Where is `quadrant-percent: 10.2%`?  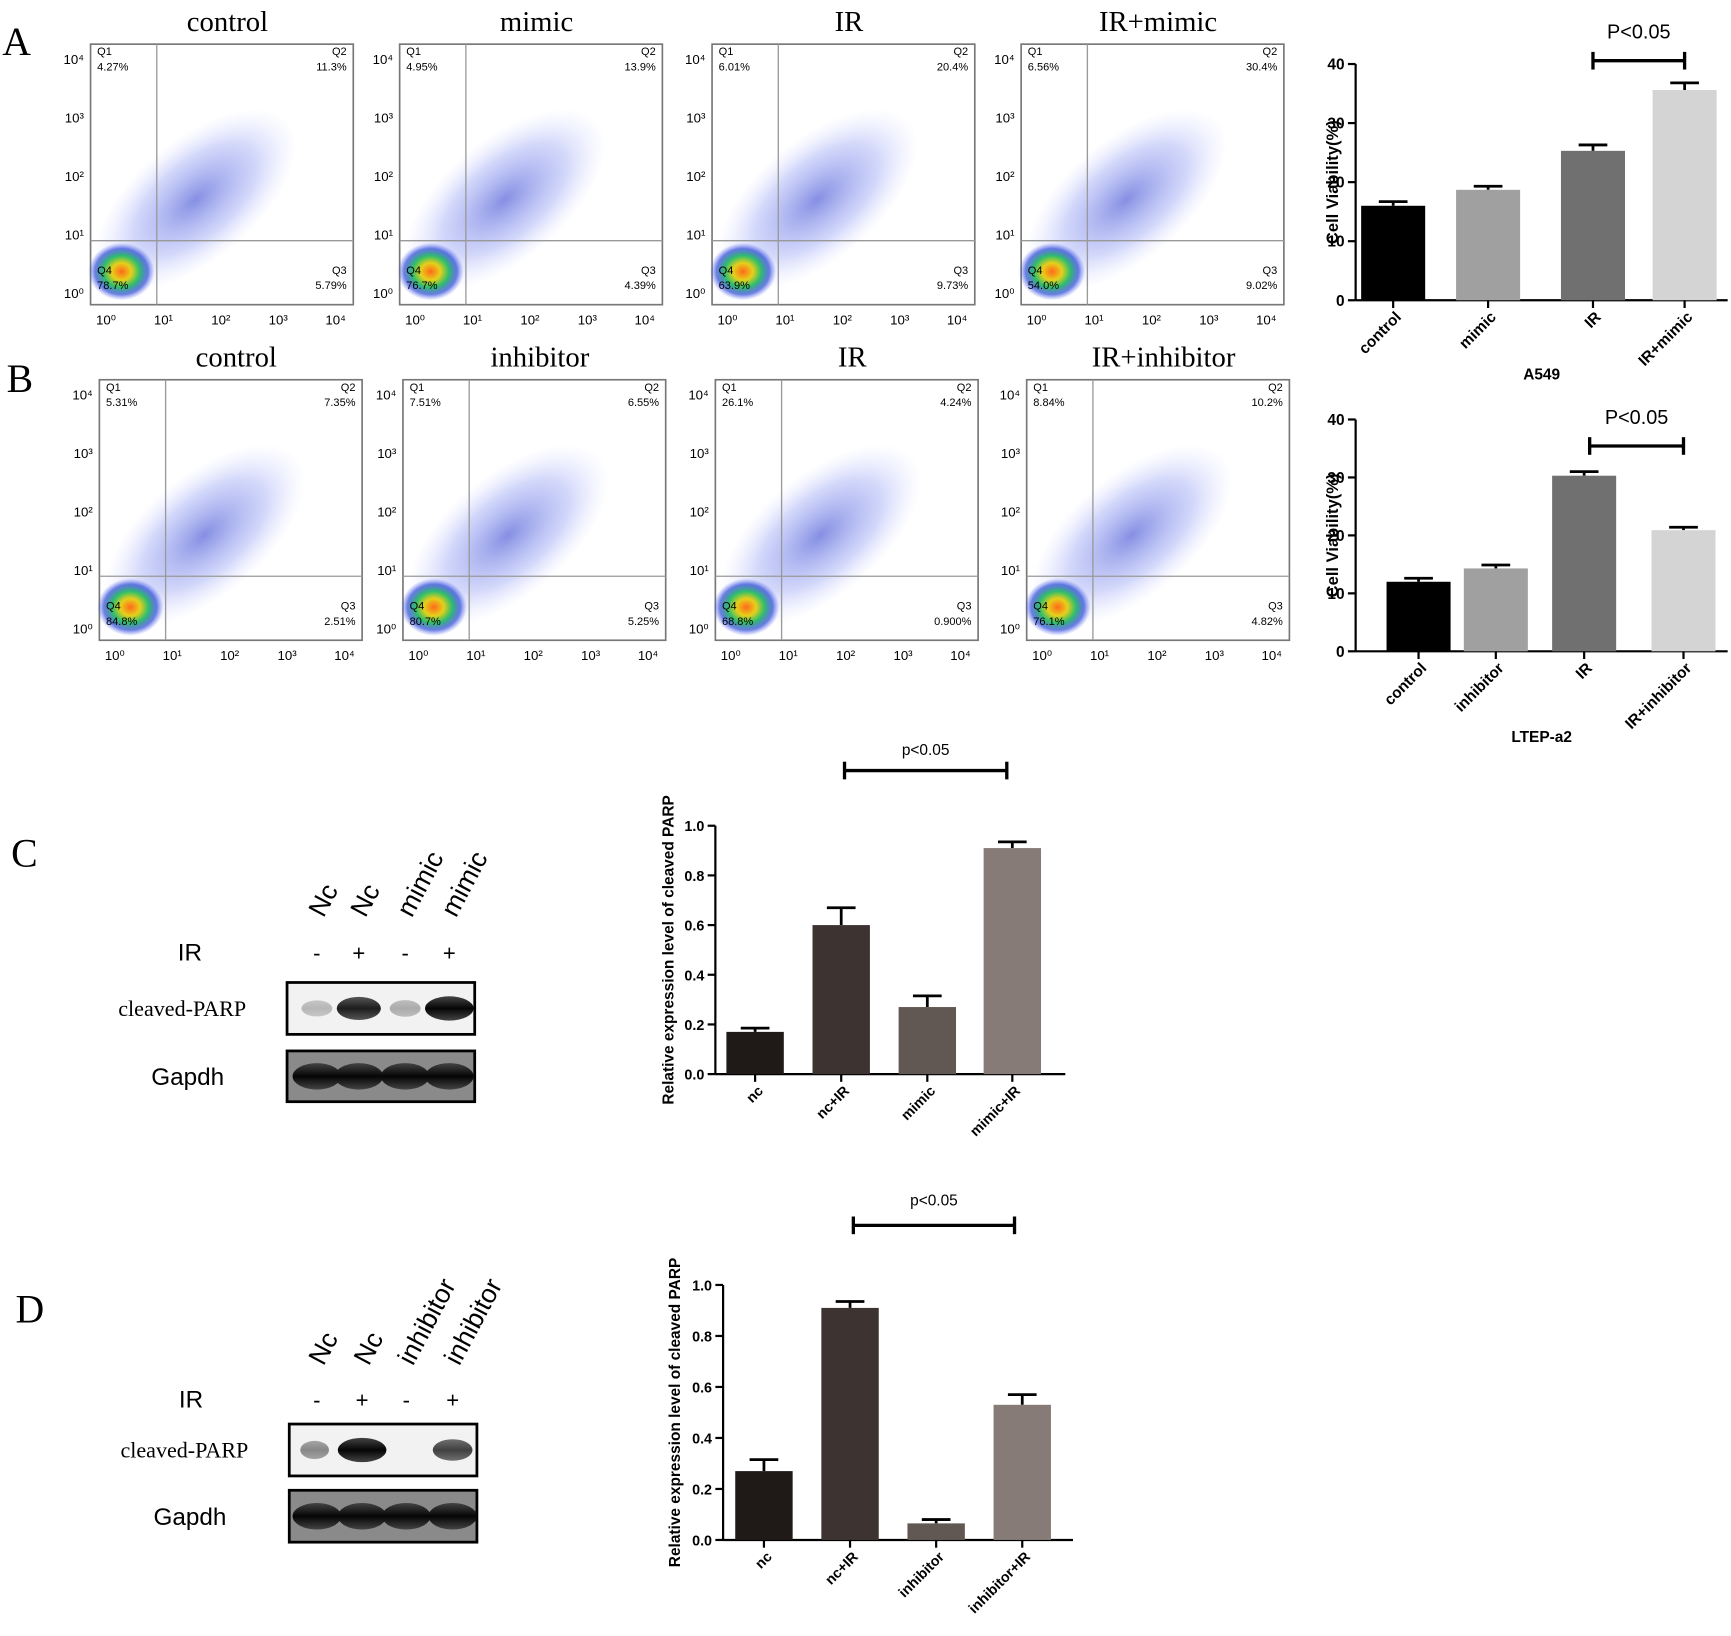
quadrant-percent: 10.2% is located at coordinates (1267, 403).